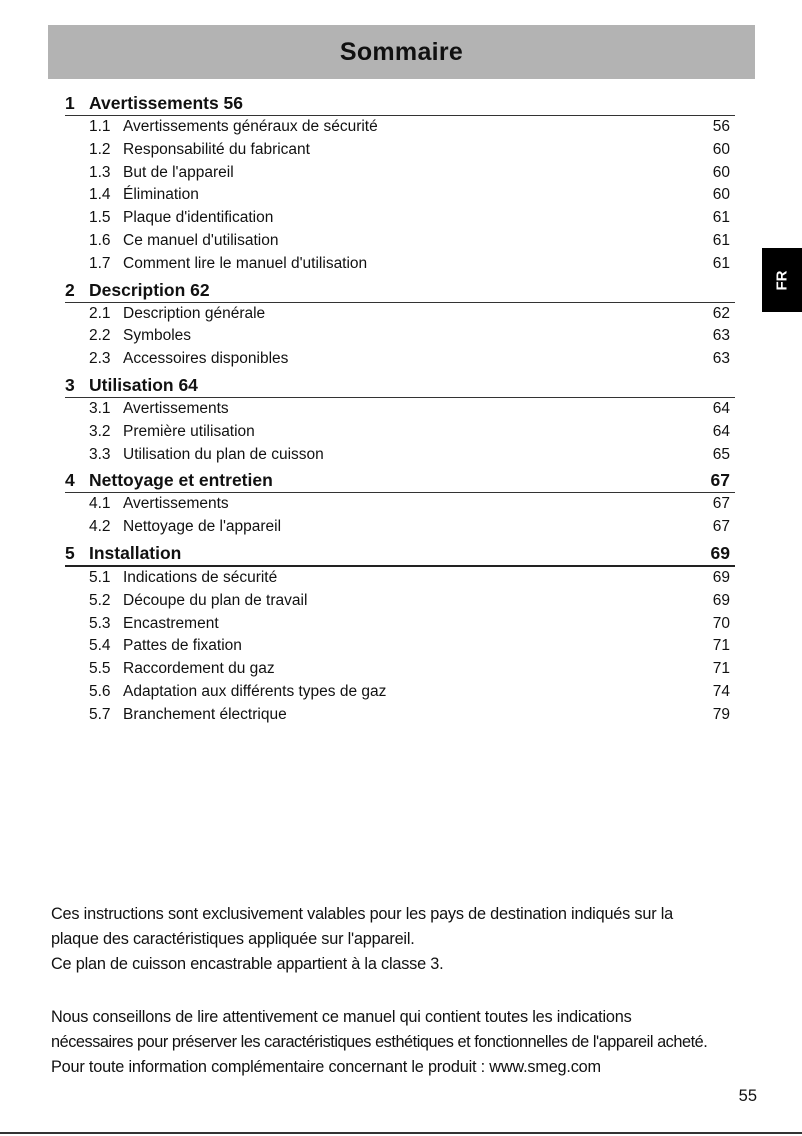 This screenshot has height=1136, width=802. I want to click on item-number: 1.4, so click(100, 195).